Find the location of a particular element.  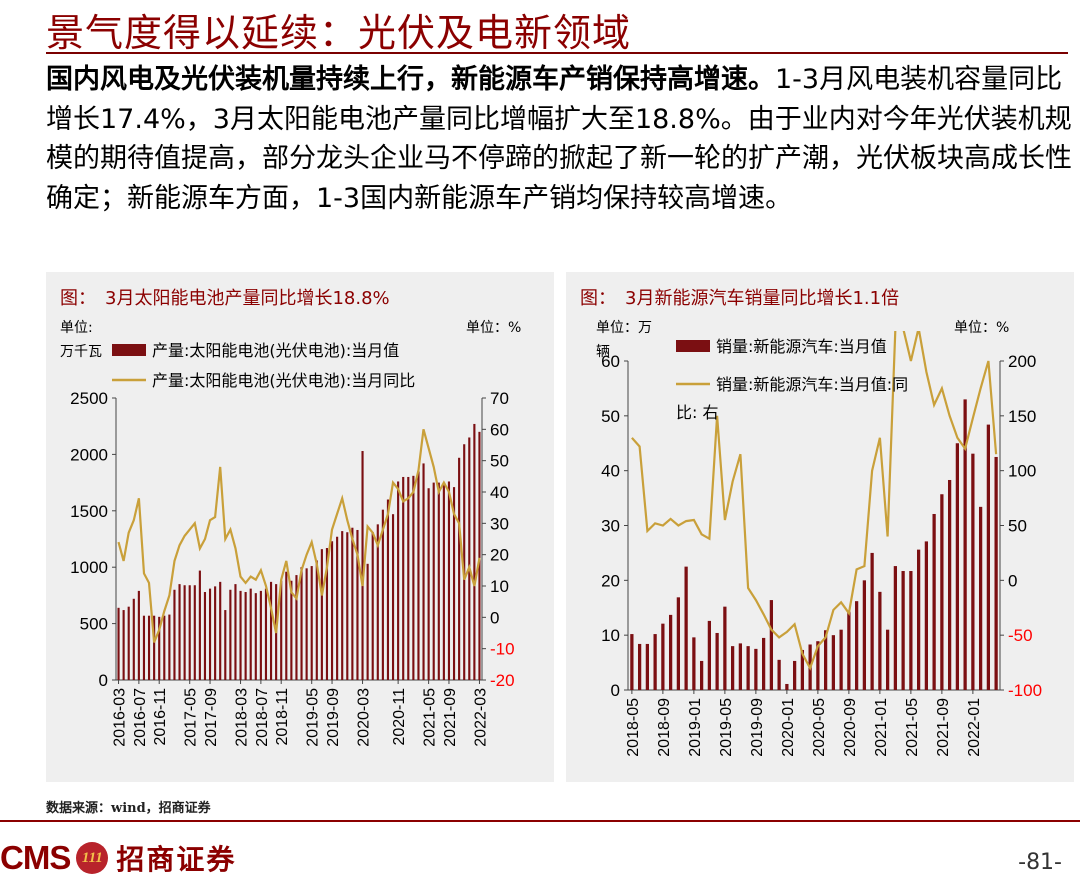

series-line is located at coordinates (299, 536).